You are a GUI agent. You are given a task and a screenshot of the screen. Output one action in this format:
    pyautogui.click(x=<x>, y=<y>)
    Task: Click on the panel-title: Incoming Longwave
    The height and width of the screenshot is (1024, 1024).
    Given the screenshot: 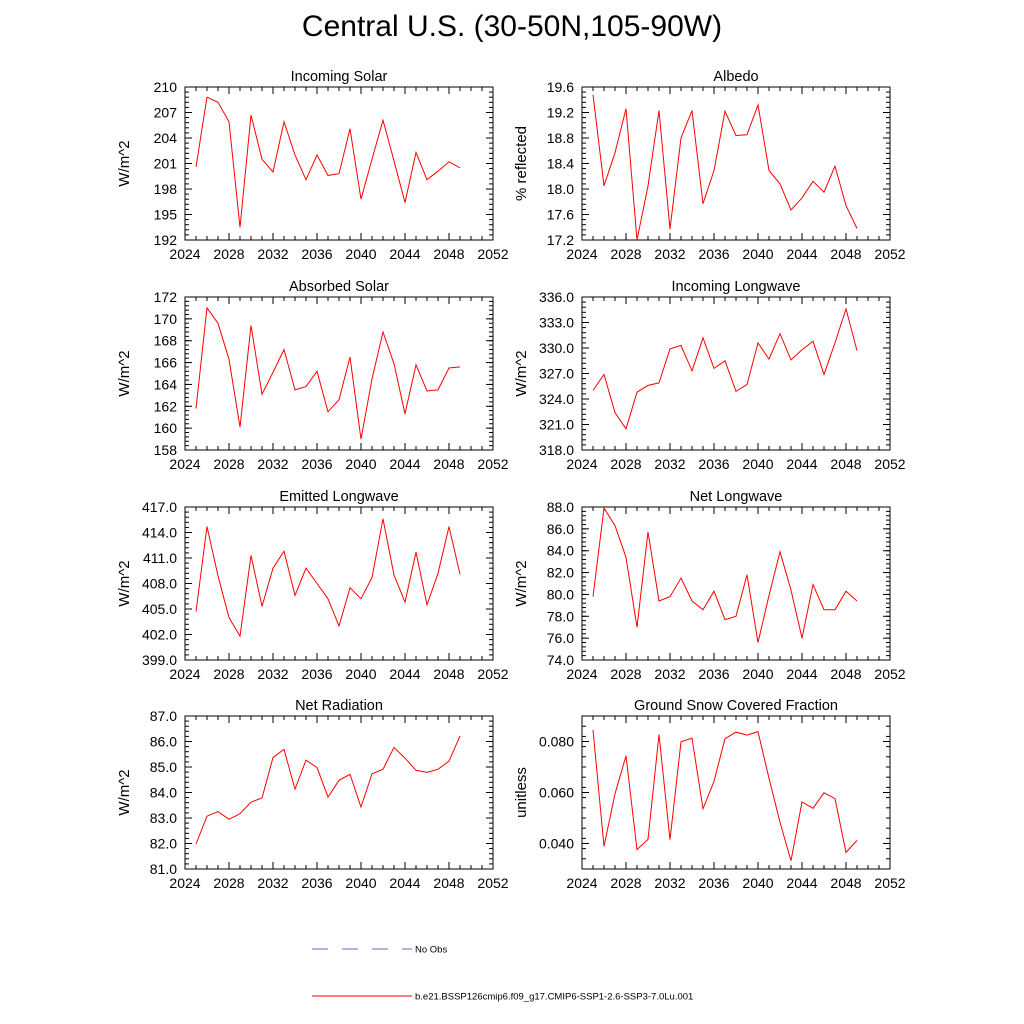 What is the action you would take?
    pyautogui.click(x=736, y=287)
    